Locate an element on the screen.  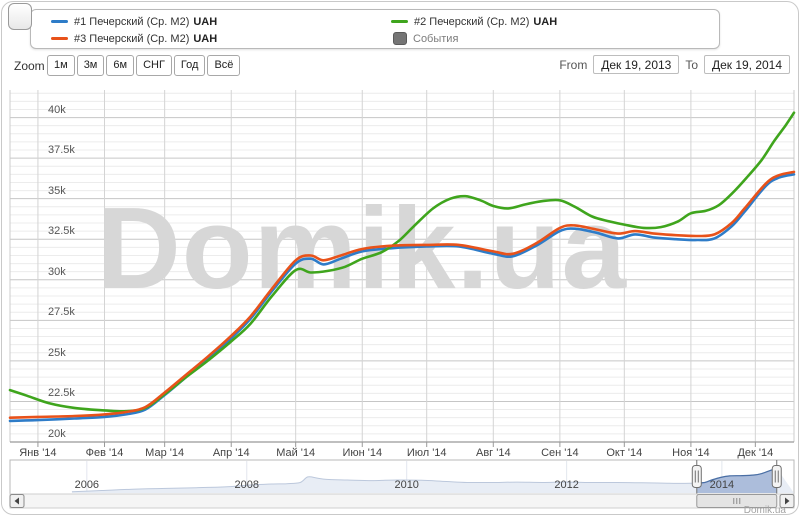
zoom-range-button-3м: 3м is located at coordinates (90, 65).